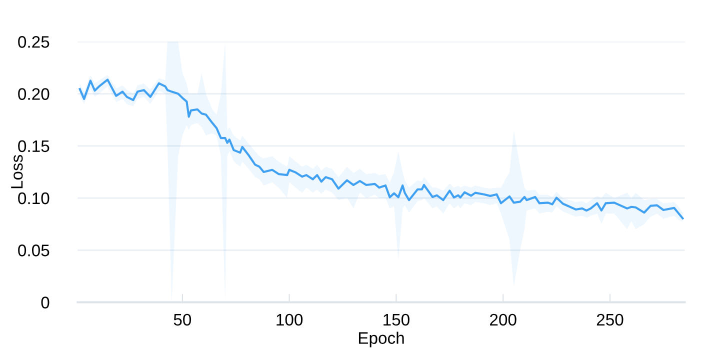 Image resolution: width=706 pixels, height=362 pixels. I want to click on y-axis-title: Loss, so click(17, 171).